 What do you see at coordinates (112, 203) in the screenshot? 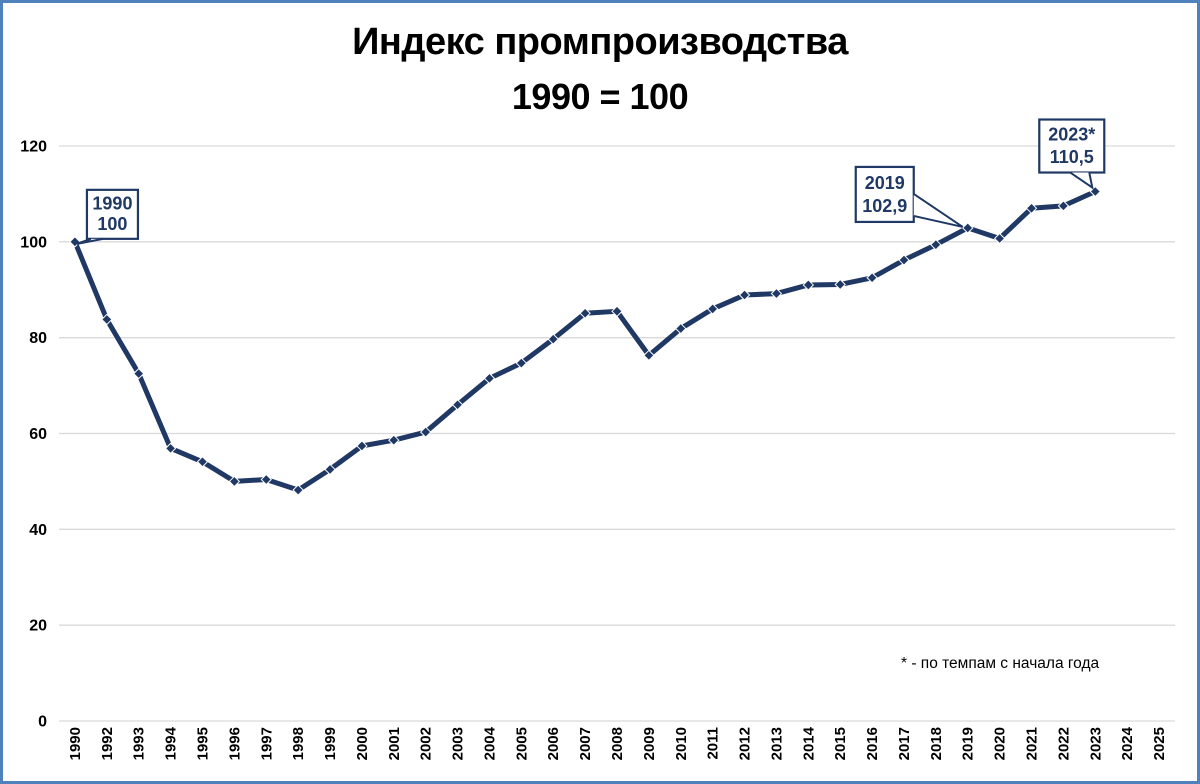
I see `callout-label: 1990` at bounding box center [112, 203].